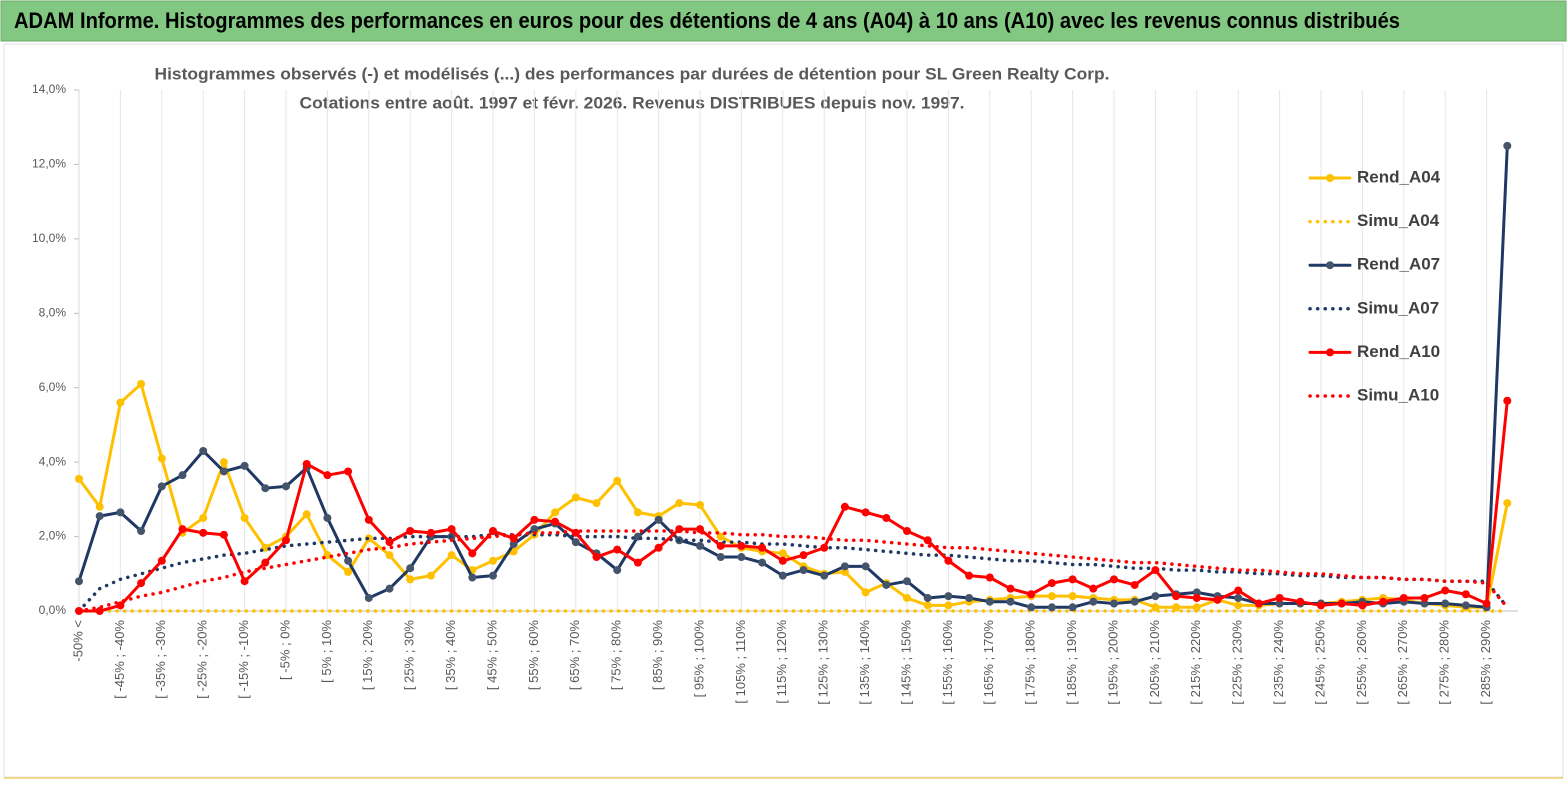 The height and width of the screenshot is (791, 1567). I want to click on x-tick-label: [ 25% ; 30%, so click(409, 655).